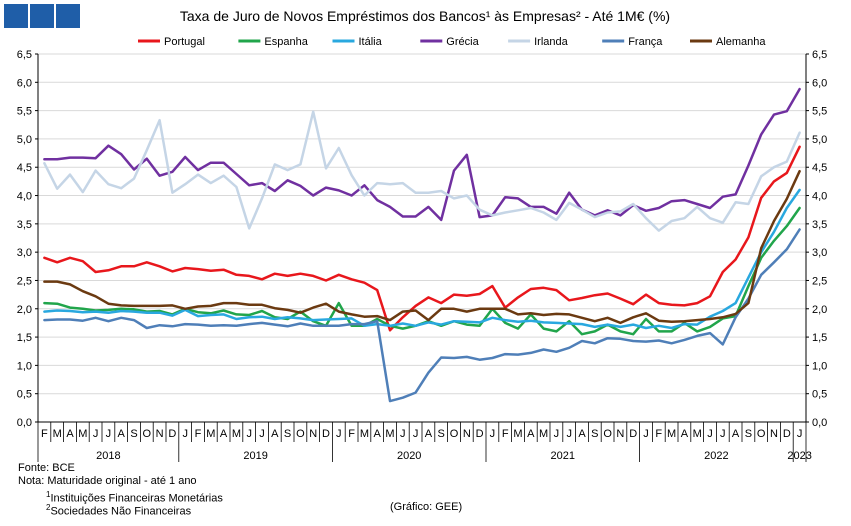  What do you see at coordinates (24, 140) in the screenshot?
I see `y-tick-label-left: 5,0` at bounding box center [24, 140].